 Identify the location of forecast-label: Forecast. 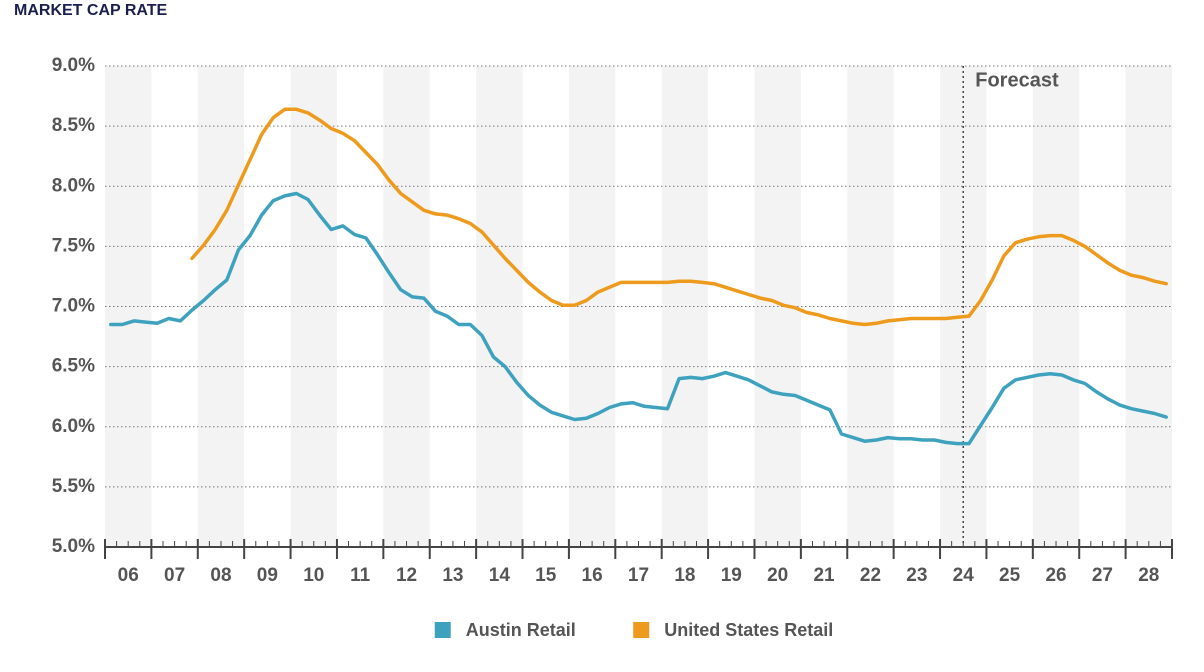
(1017, 80).